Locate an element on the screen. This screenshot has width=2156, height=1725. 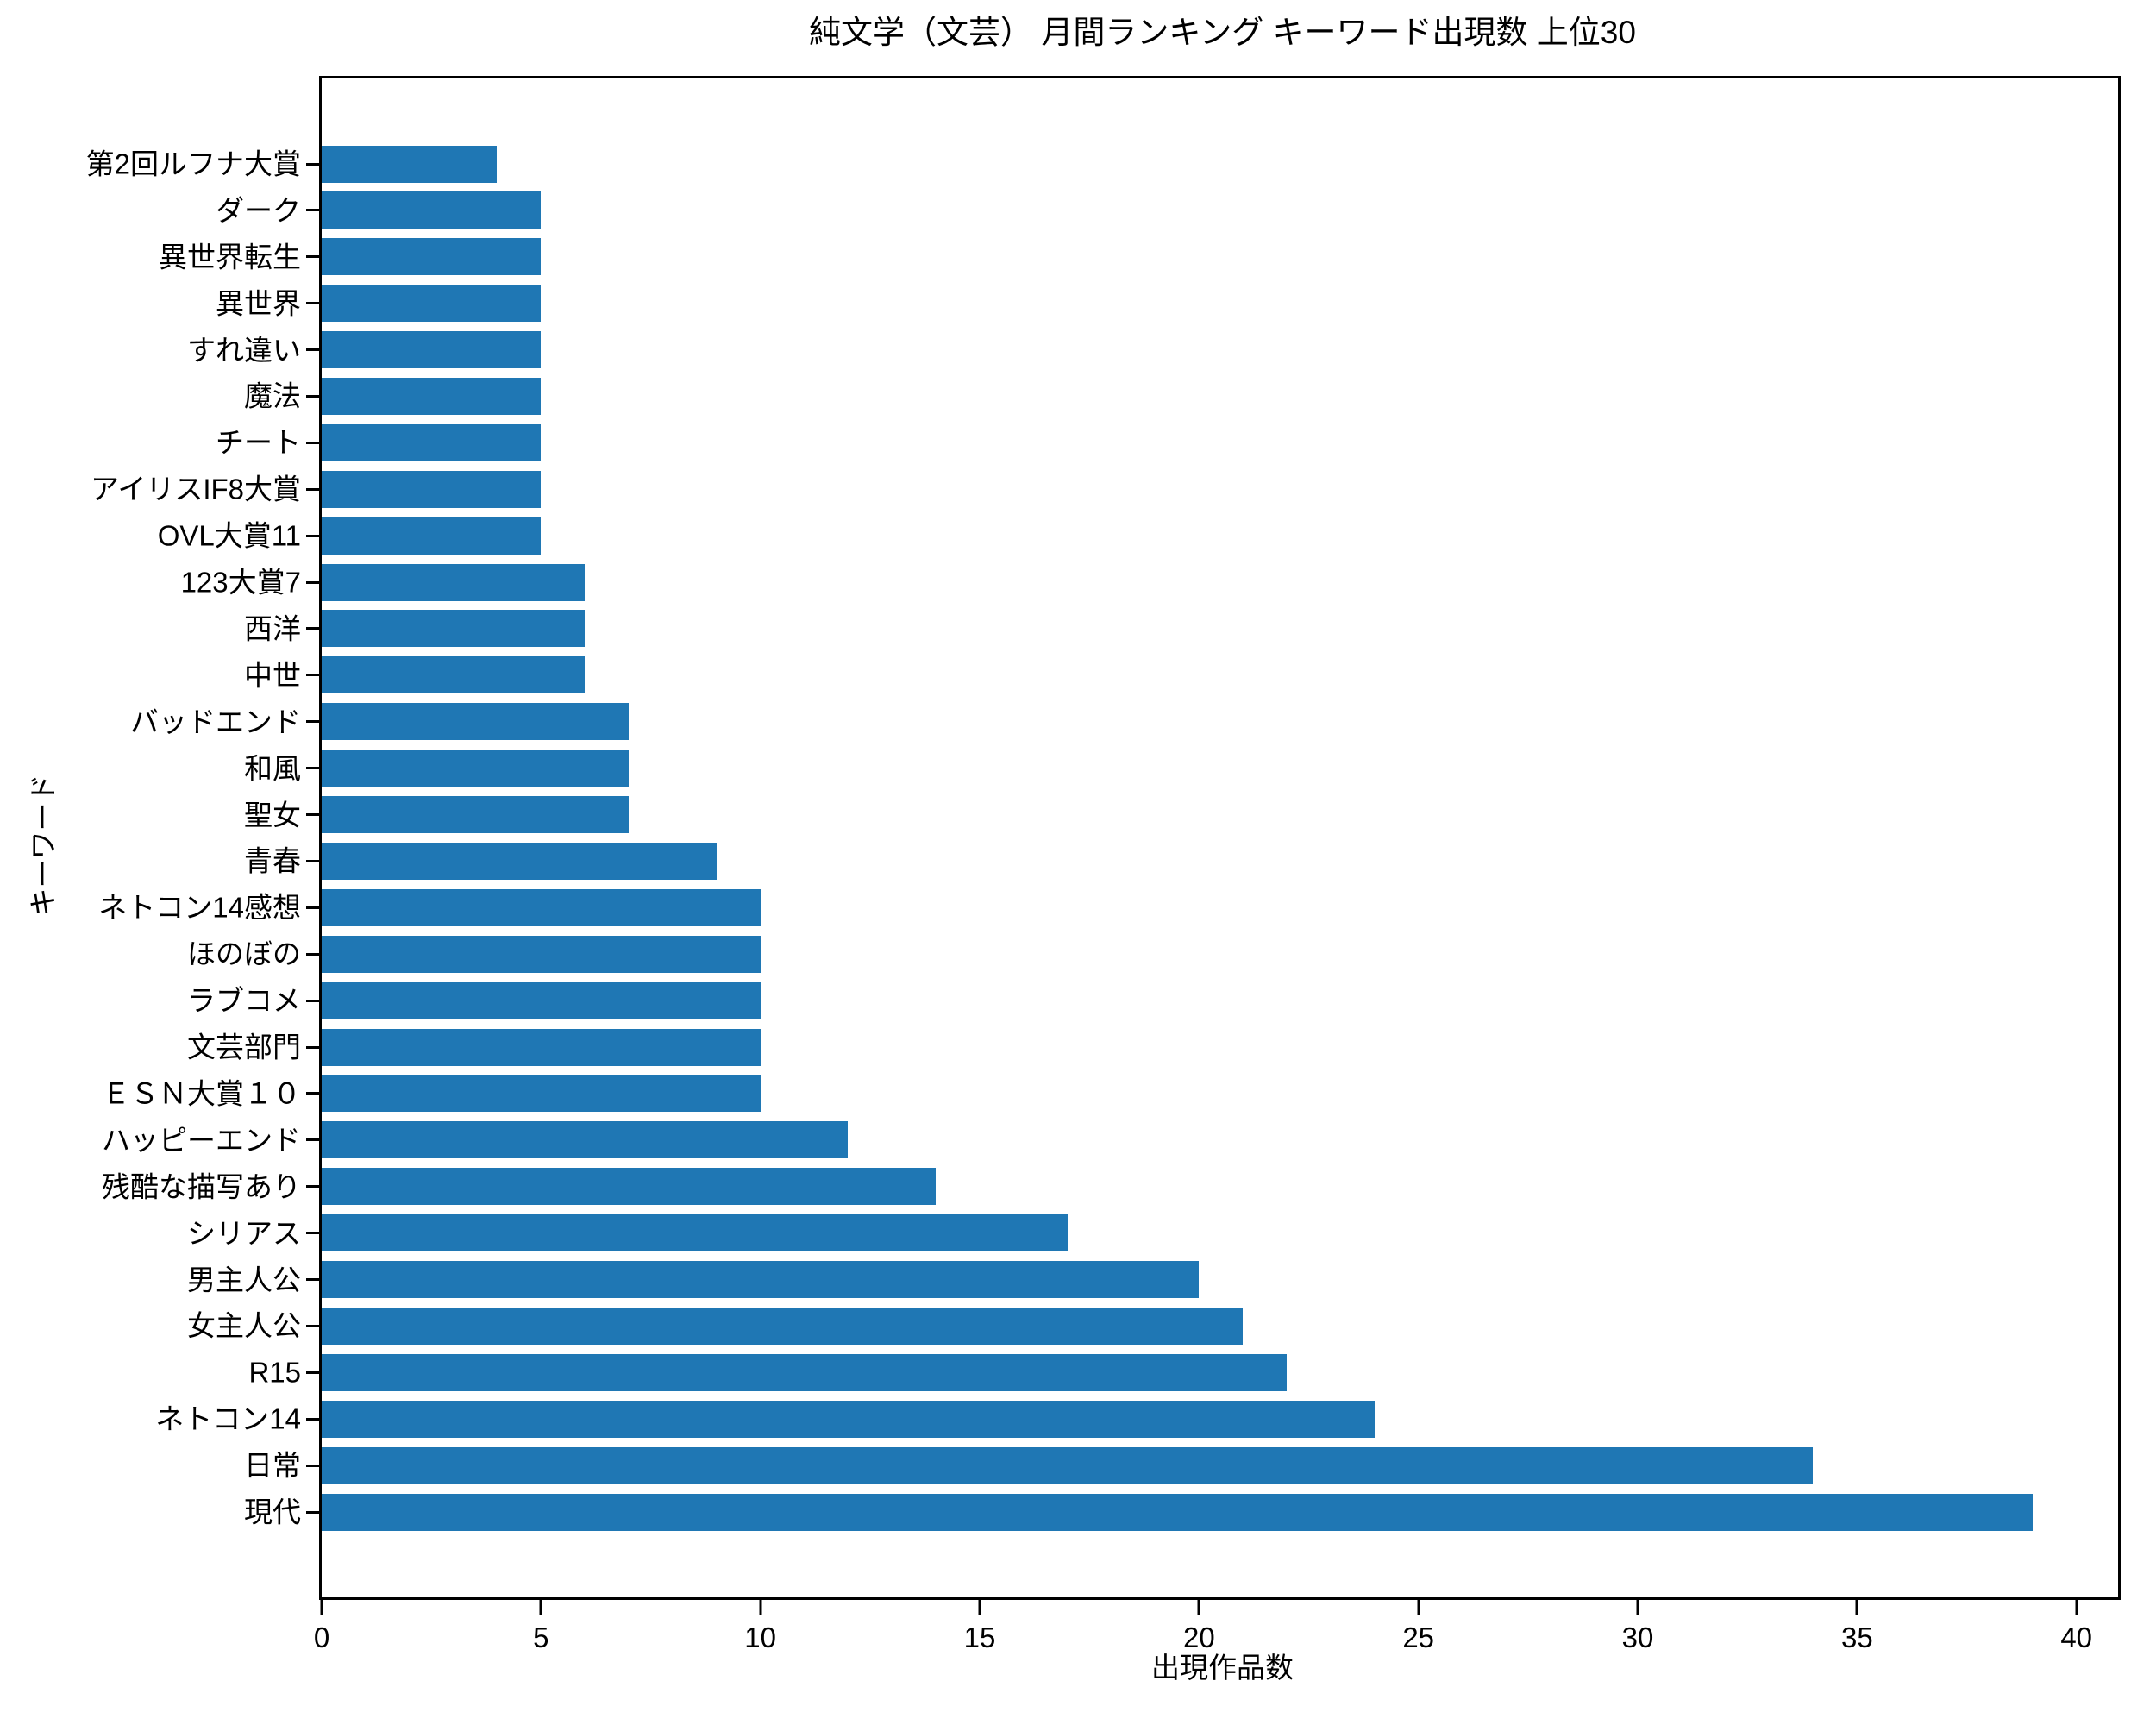
y-tick-label: R15 is located at coordinates (274, 1372).